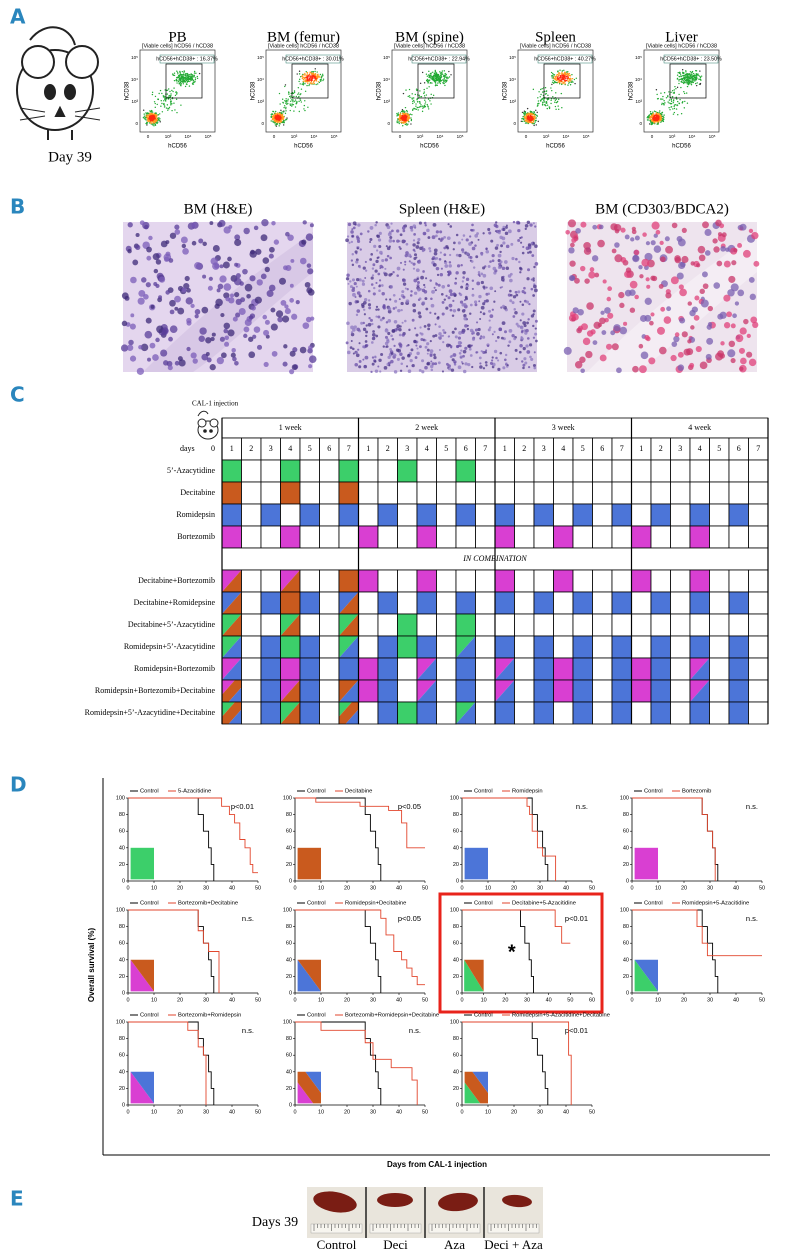 The height and width of the screenshot is (1254, 800). I want to click on row-label: Decitabine+Bortezomib, so click(176, 580).